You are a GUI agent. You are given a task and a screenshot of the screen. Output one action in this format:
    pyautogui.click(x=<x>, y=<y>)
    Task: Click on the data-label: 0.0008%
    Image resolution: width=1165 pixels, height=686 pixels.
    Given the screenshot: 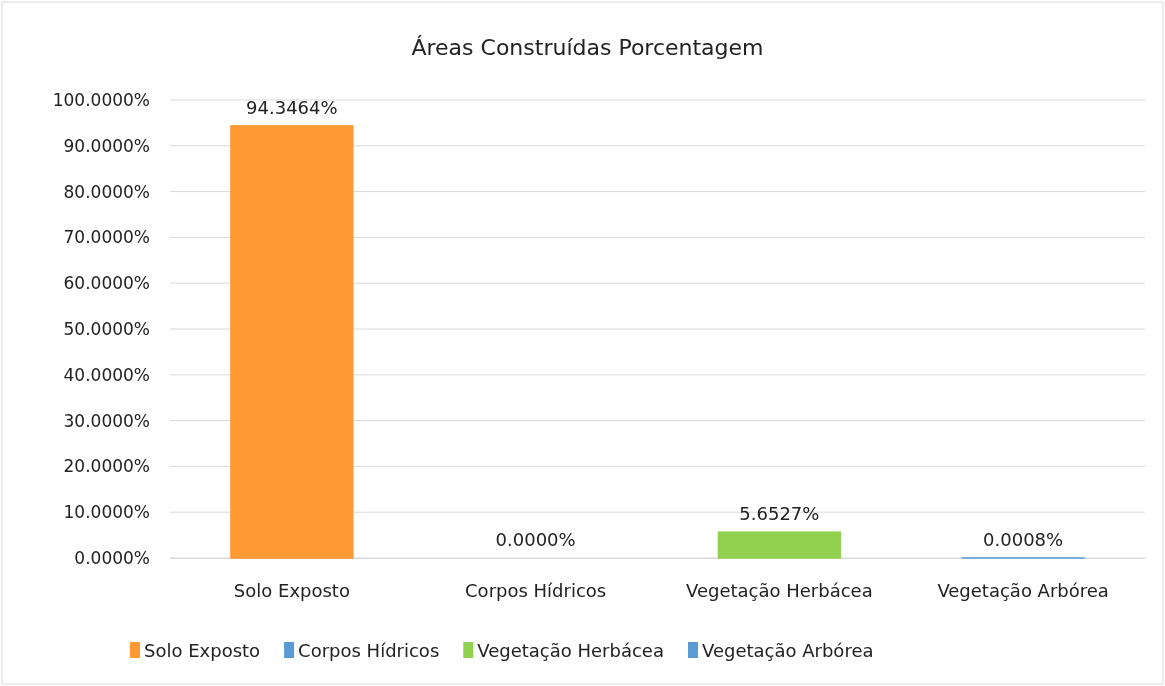 What is the action you would take?
    pyautogui.click(x=1023, y=539)
    